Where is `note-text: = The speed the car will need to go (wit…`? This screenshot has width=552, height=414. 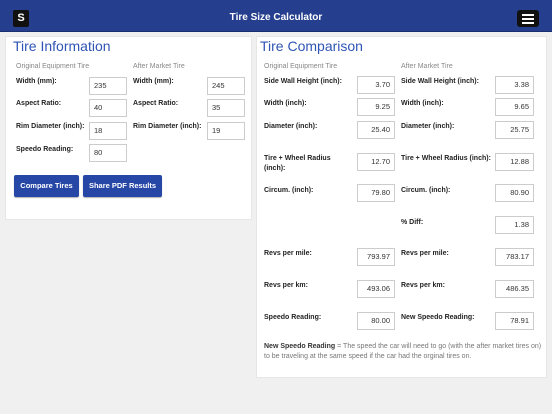
note-text: = The speed the car will need to go (wit… is located at coordinates (403, 351).